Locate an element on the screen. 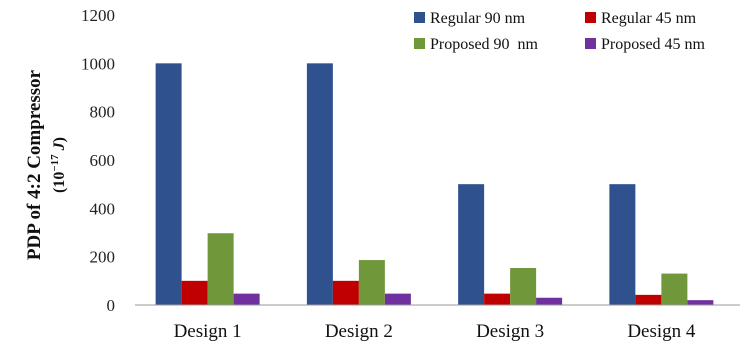  y-axis-title-line1: PDP of 4:2 Compressor is located at coordinates (34, 164).